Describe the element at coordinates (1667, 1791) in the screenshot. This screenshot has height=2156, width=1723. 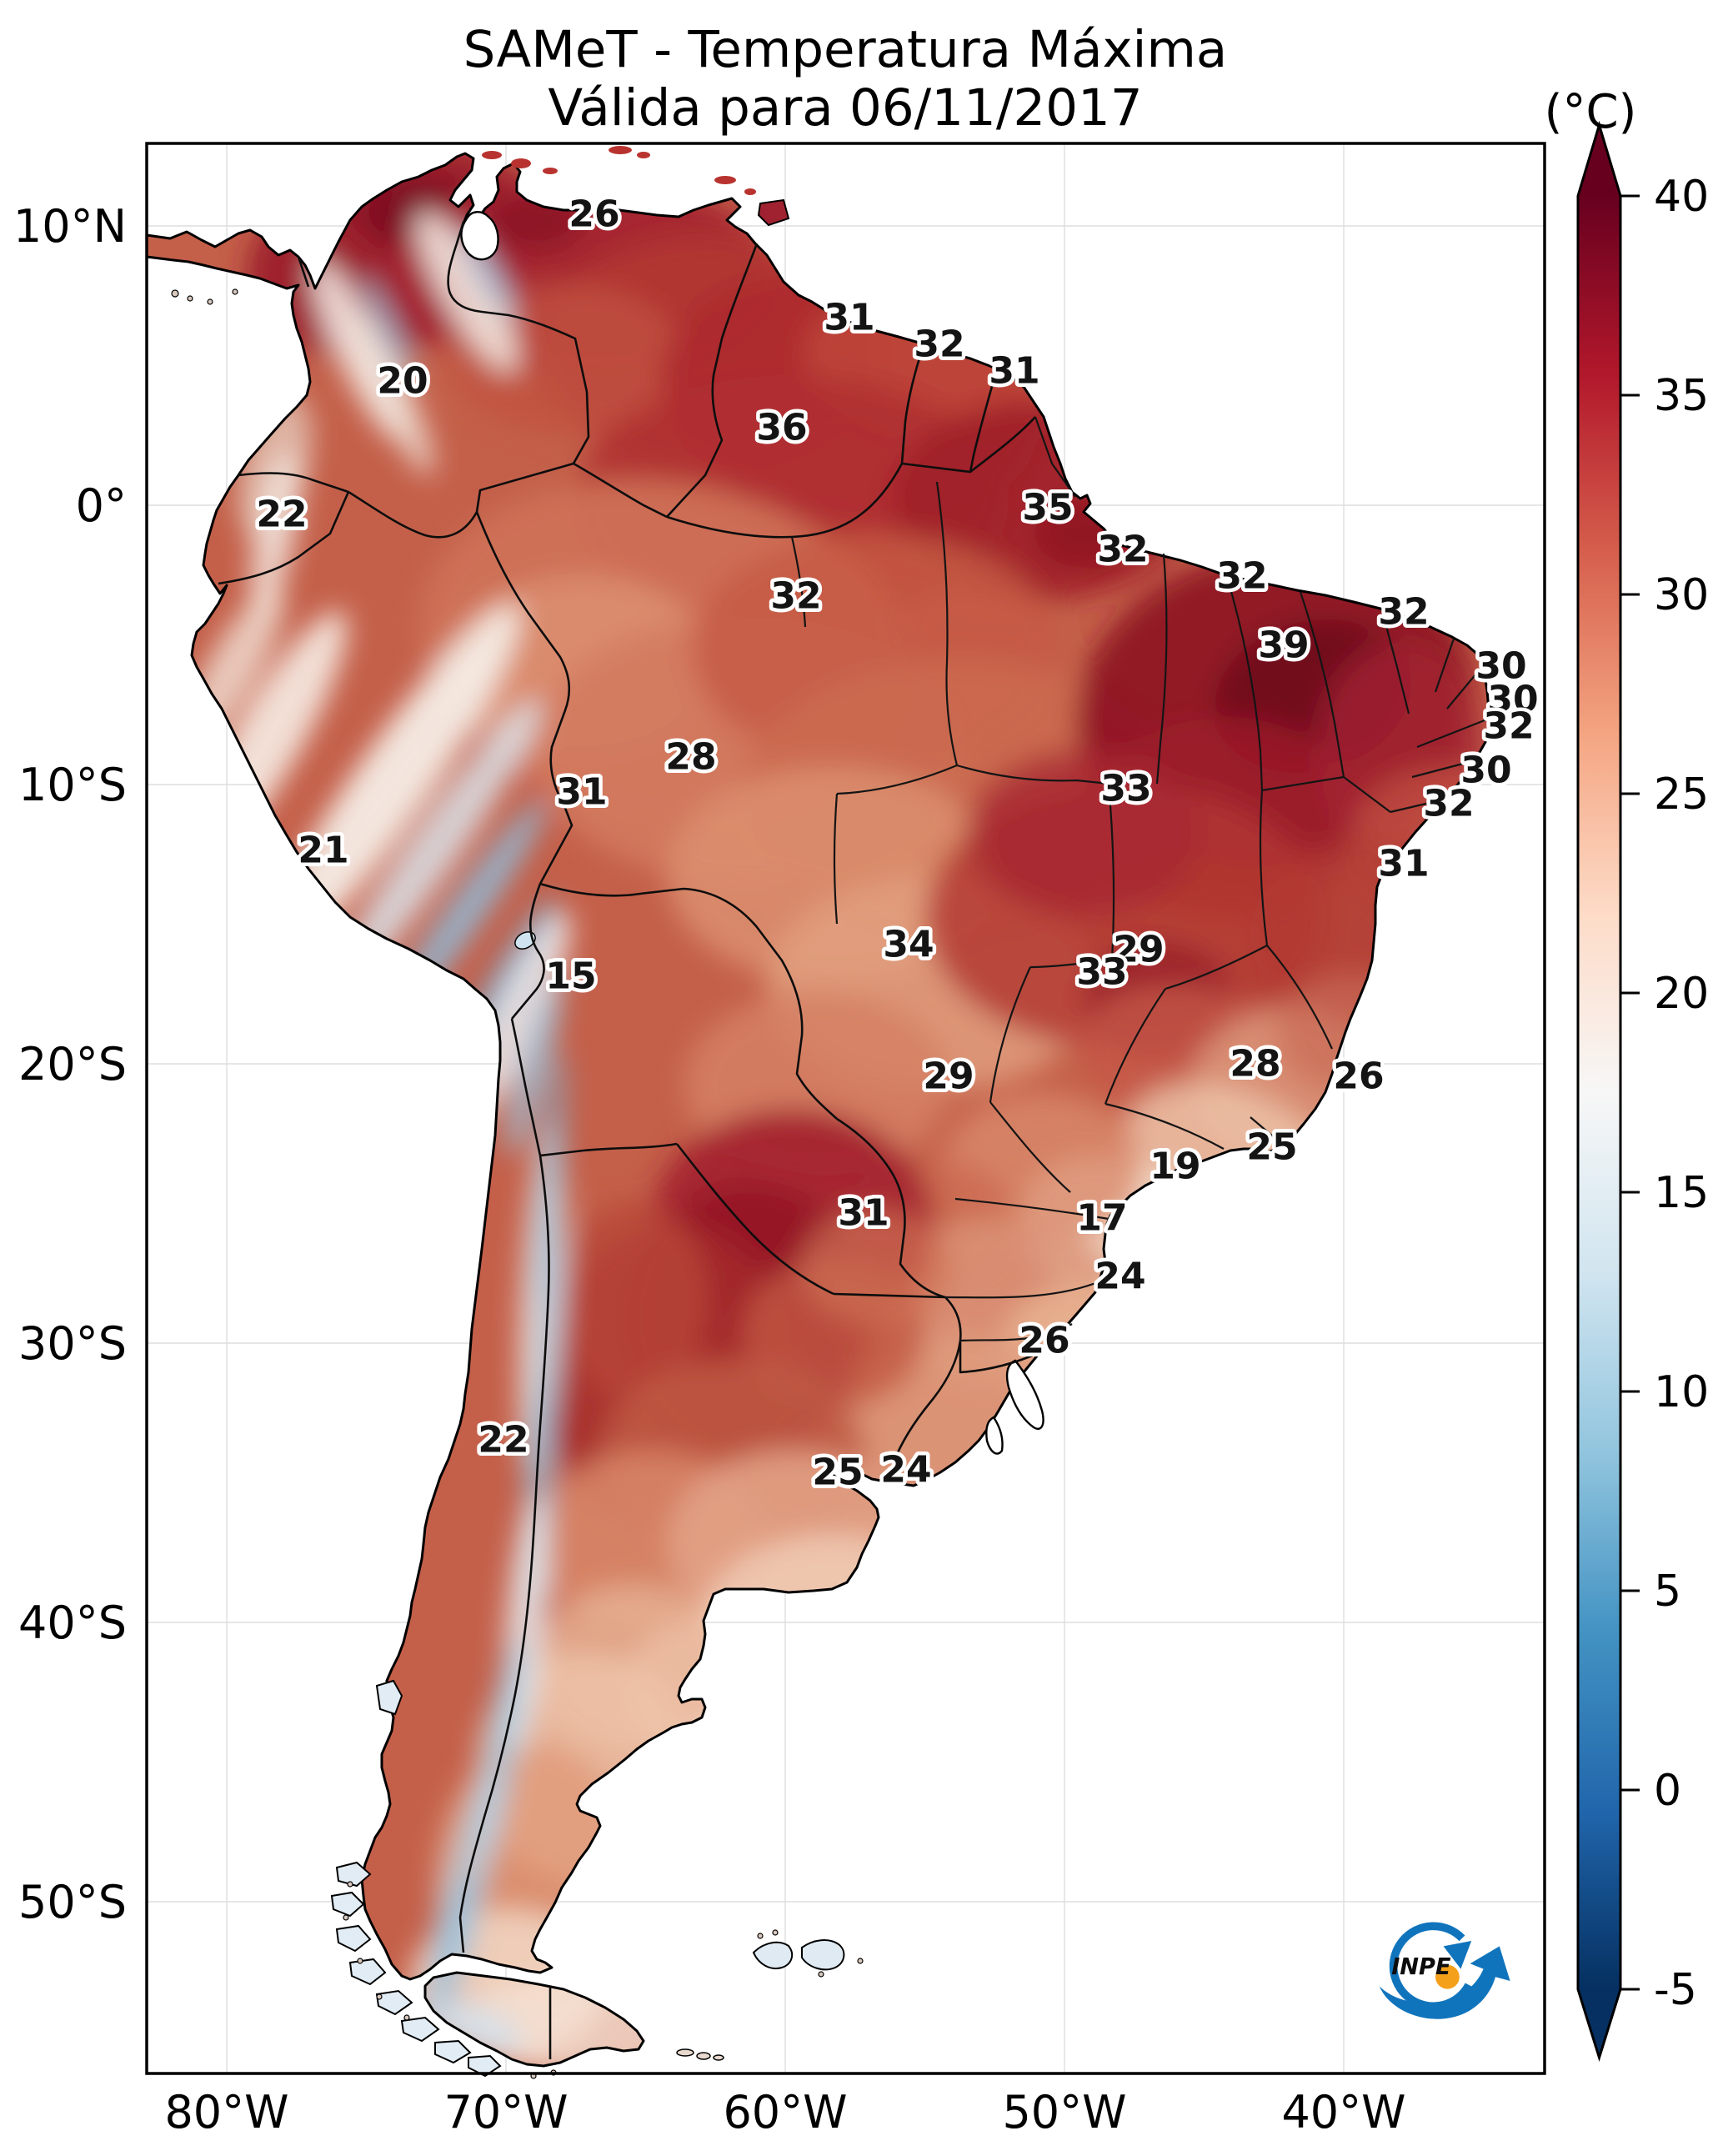
I see `colorbar-tick-label: 0` at that location.